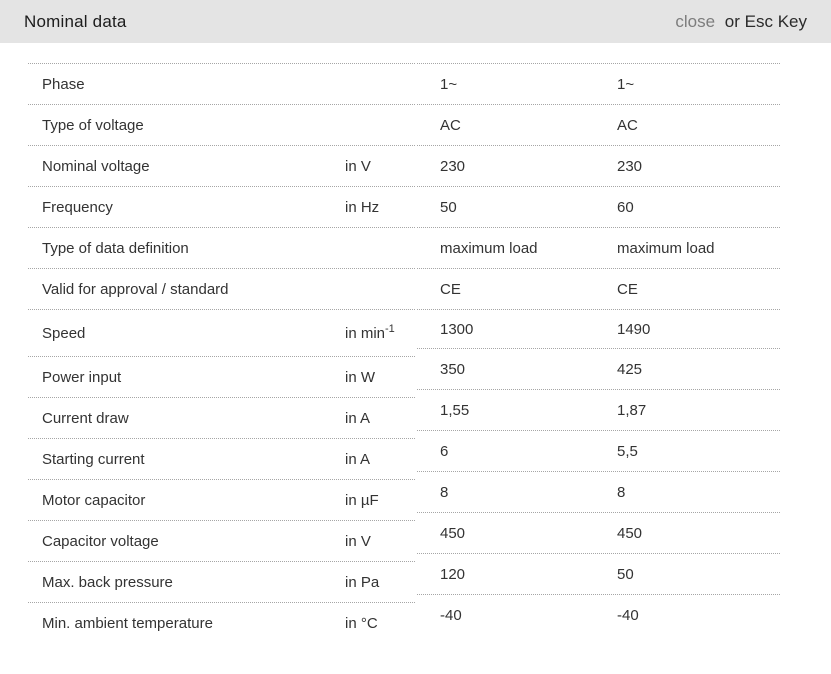  Describe the element at coordinates (449, 84) in the screenshot. I see `row-value-1: 1~` at that location.